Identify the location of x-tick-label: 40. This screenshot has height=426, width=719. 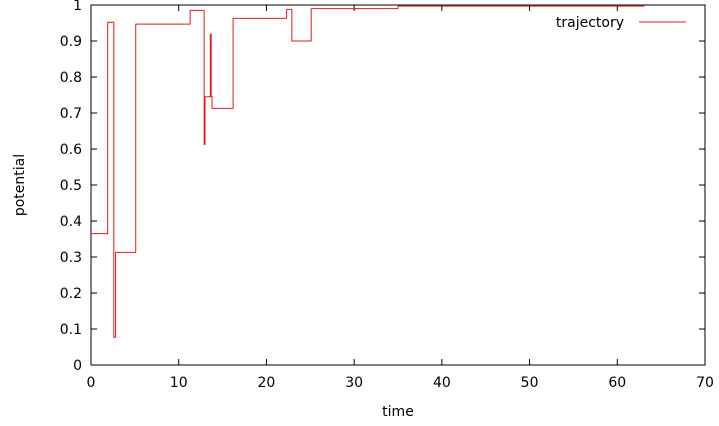
(442, 383).